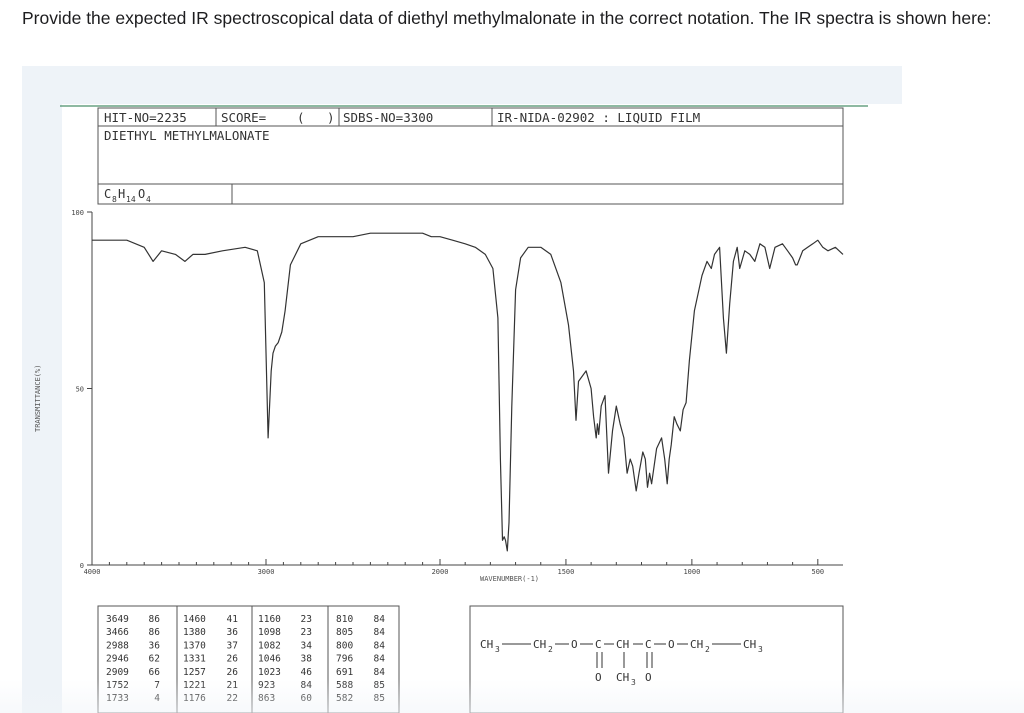 This screenshot has height=713, width=1024. Describe the element at coordinates (155, 672) in the screenshot. I see `peak-transmittance: 66` at that location.